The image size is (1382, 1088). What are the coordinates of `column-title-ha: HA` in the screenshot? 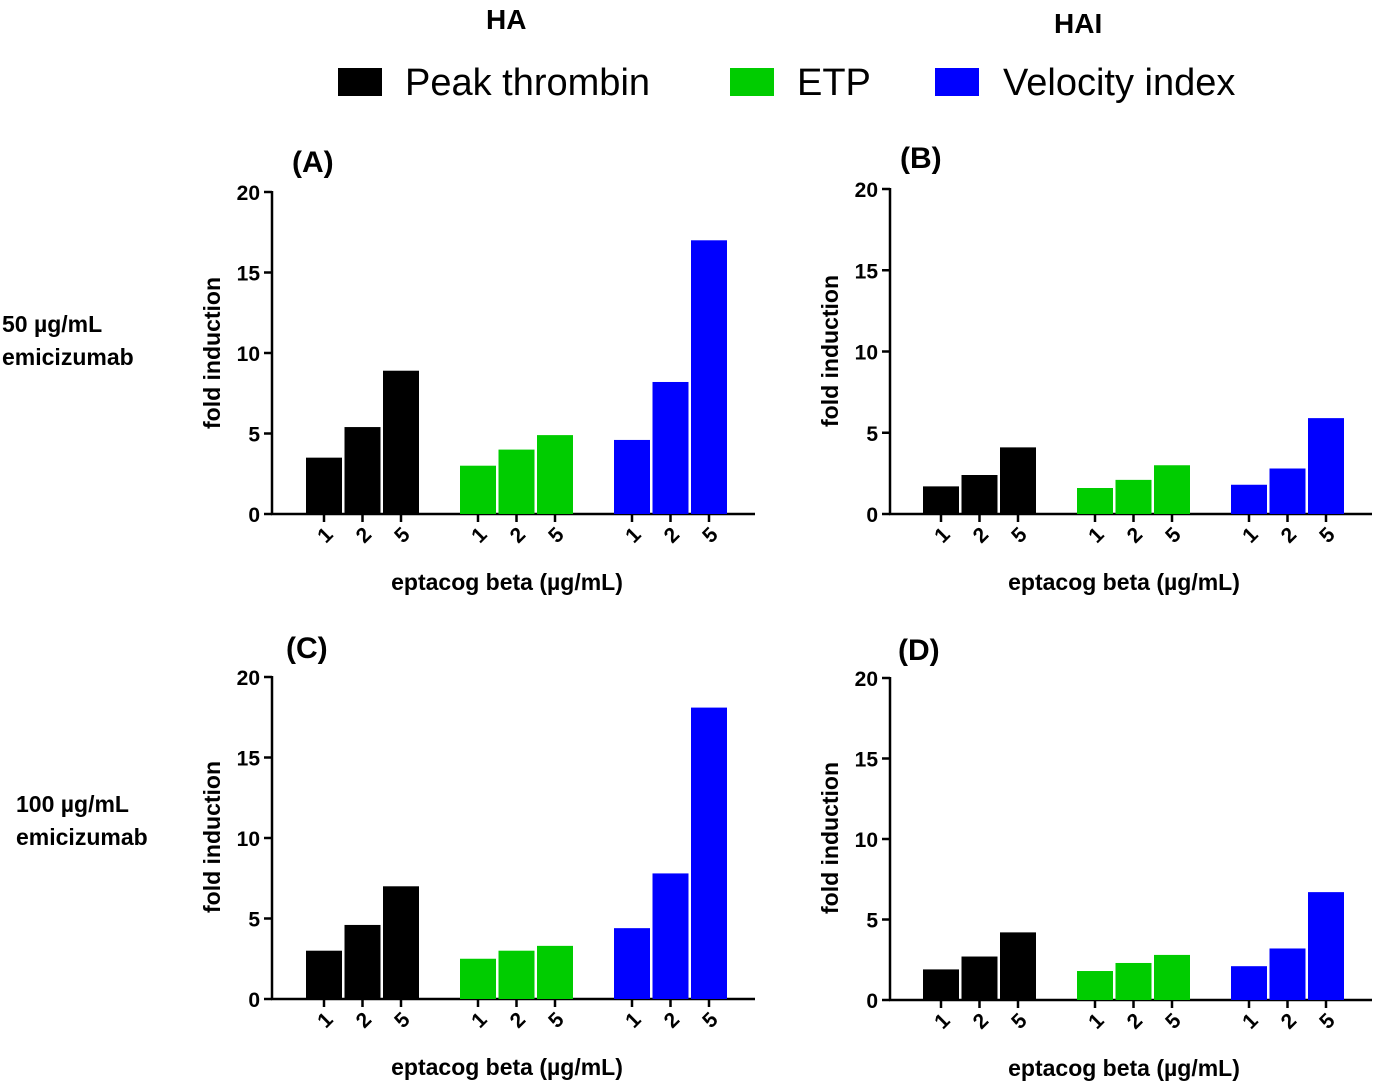 It's located at (506, 19).